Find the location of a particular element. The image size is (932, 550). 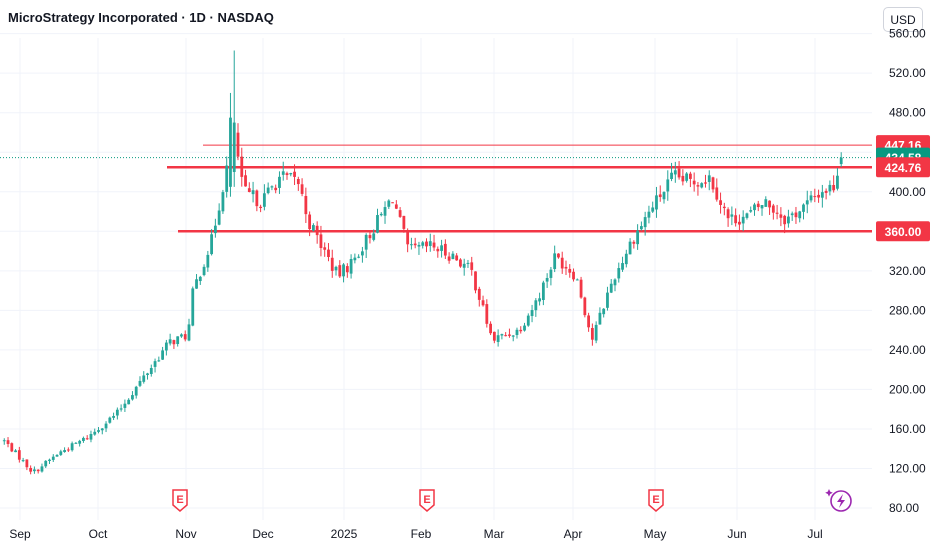

earnings-label: E is located at coordinates (179, 500).